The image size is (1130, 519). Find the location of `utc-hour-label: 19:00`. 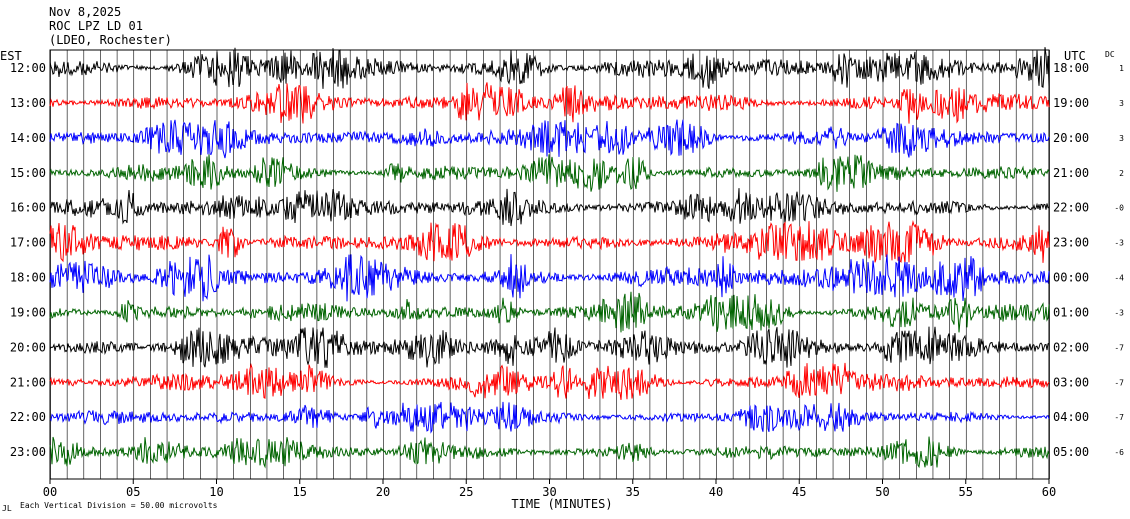

utc-hour-label: 19:00 is located at coordinates (1071, 103).